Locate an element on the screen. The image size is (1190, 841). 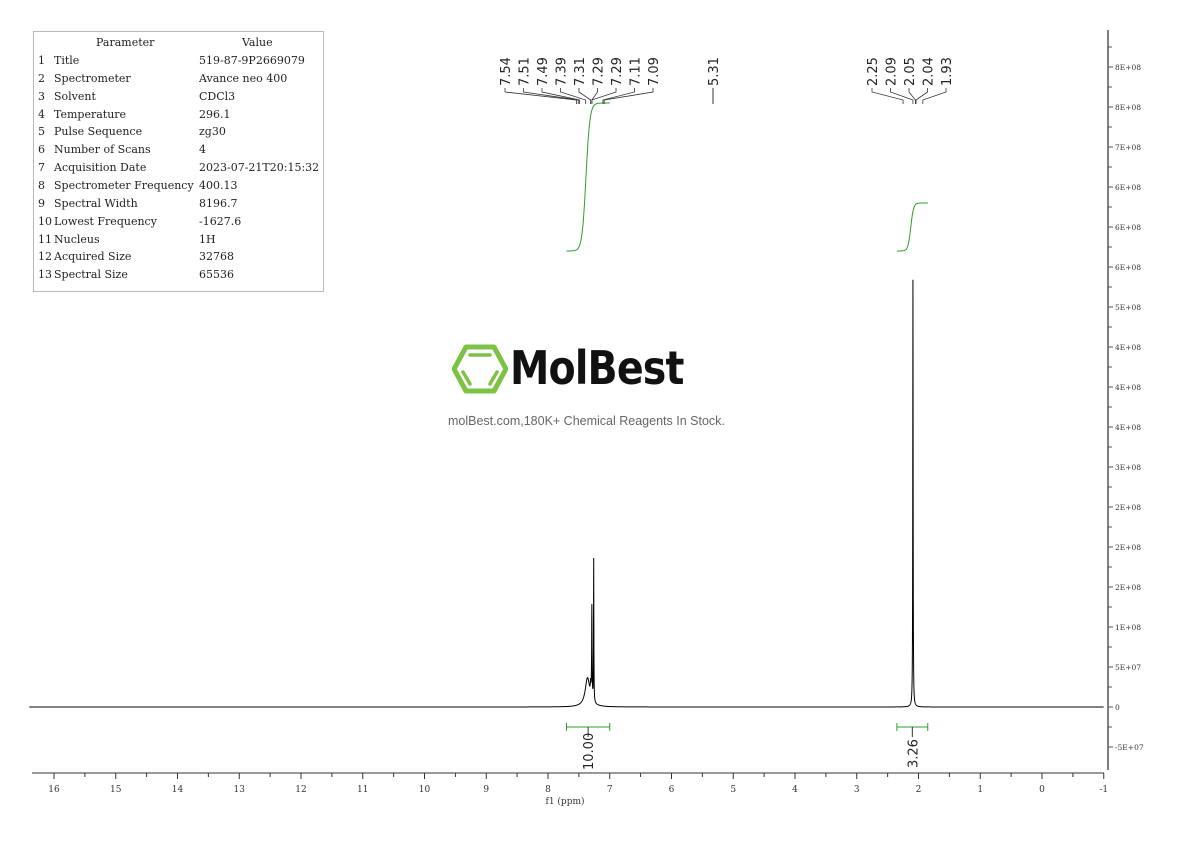
row-number: 12 is located at coordinates (45, 257).